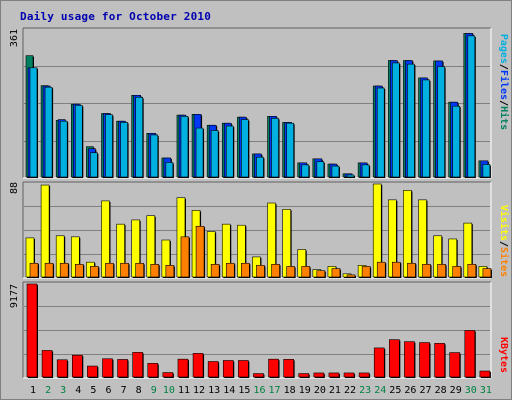  I want to click on xtick-day-24: 24, so click(380, 390).